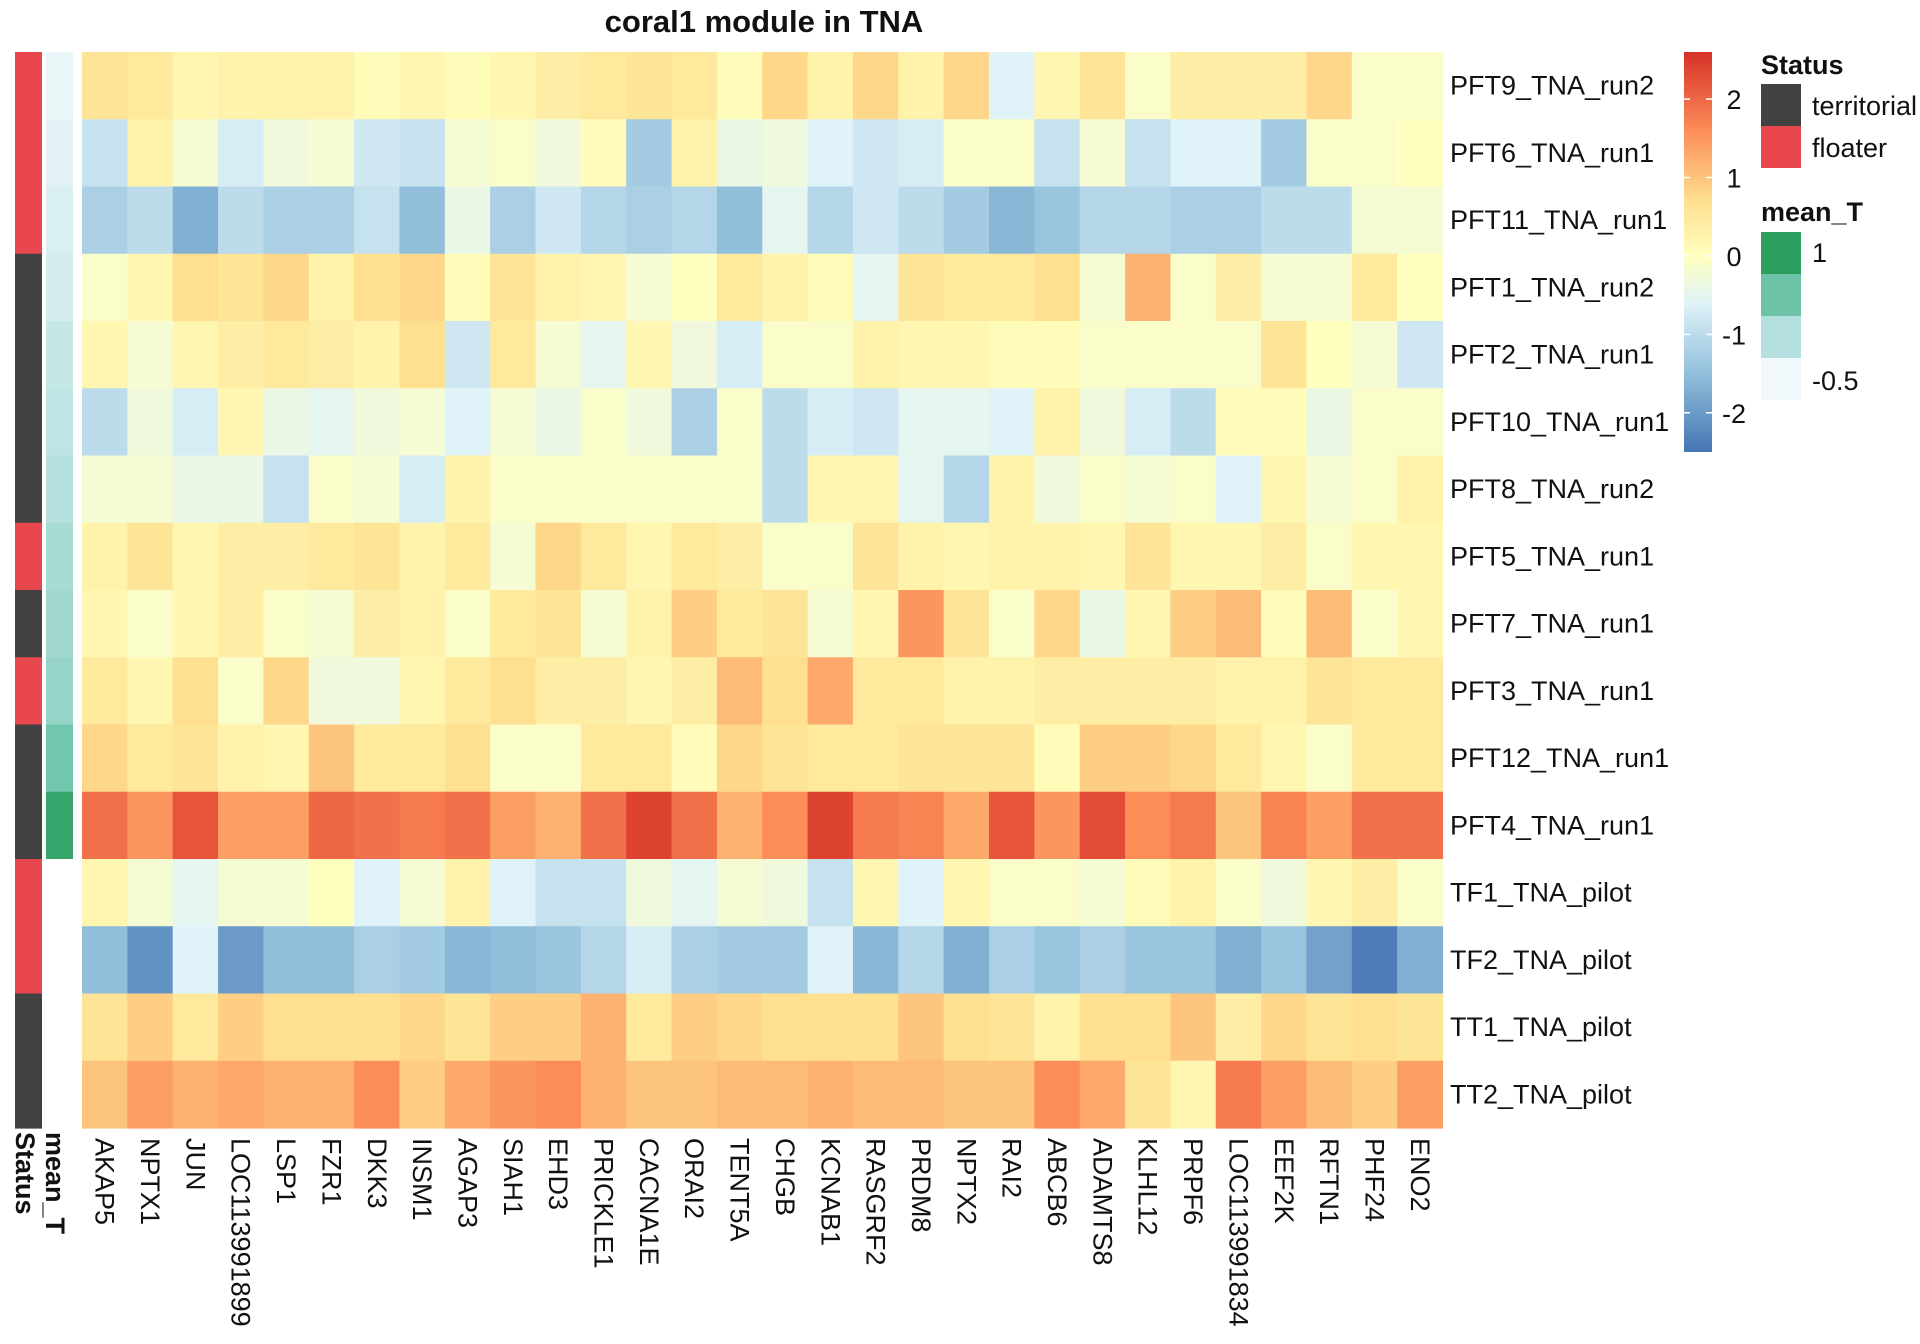 This screenshot has height=1344, width=1920. Describe the element at coordinates (28, 590) in the screenshot. I see `status-annotation-bar` at that location.